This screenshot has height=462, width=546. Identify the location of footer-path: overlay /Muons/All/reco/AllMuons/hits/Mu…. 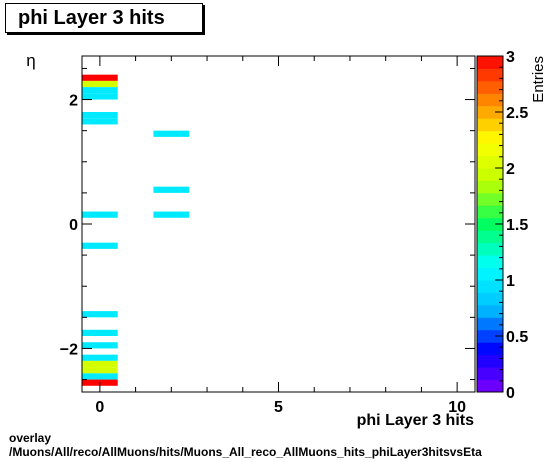
(245, 445).